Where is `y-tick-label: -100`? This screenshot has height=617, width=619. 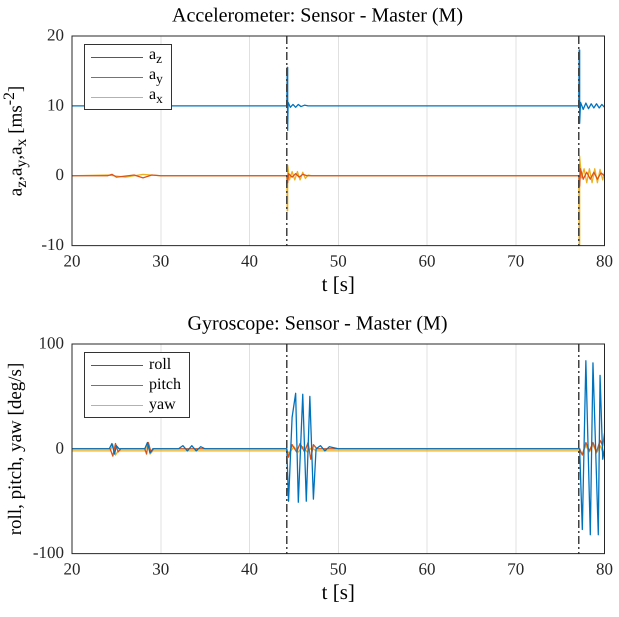 y-tick-label: -100 is located at coordinates (48, 552).